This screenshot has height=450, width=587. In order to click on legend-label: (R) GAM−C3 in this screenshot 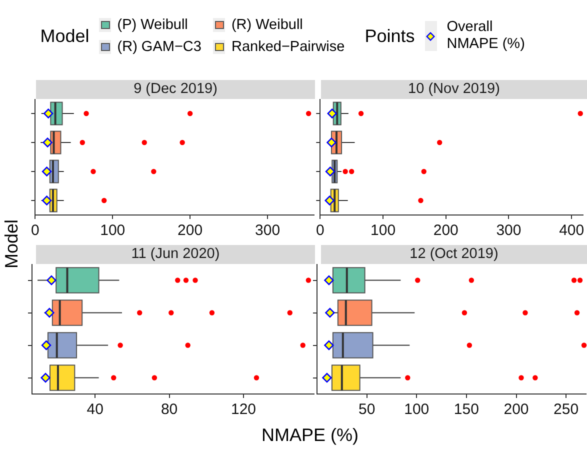, I will do `click(159, 47)`.